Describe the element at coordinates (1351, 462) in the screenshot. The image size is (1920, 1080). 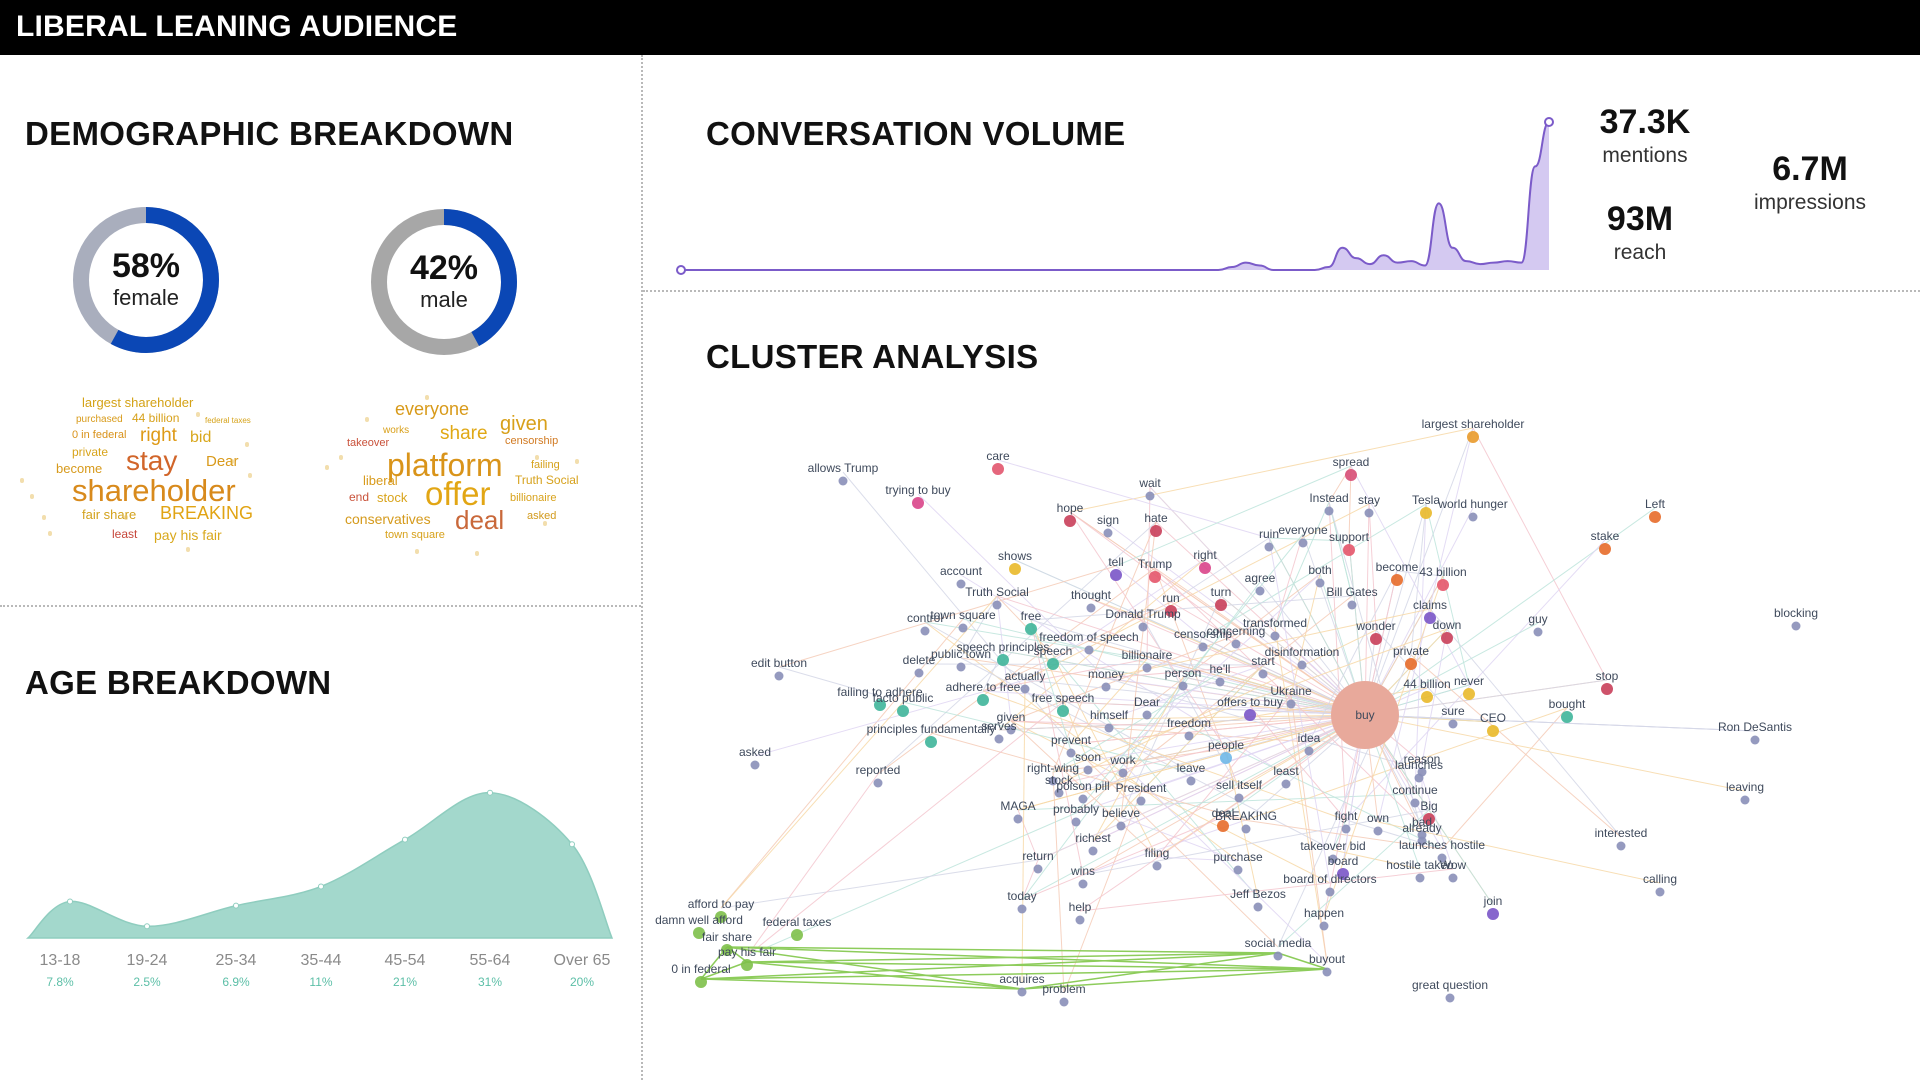
I see `cluster-node-label: spread` at that location.